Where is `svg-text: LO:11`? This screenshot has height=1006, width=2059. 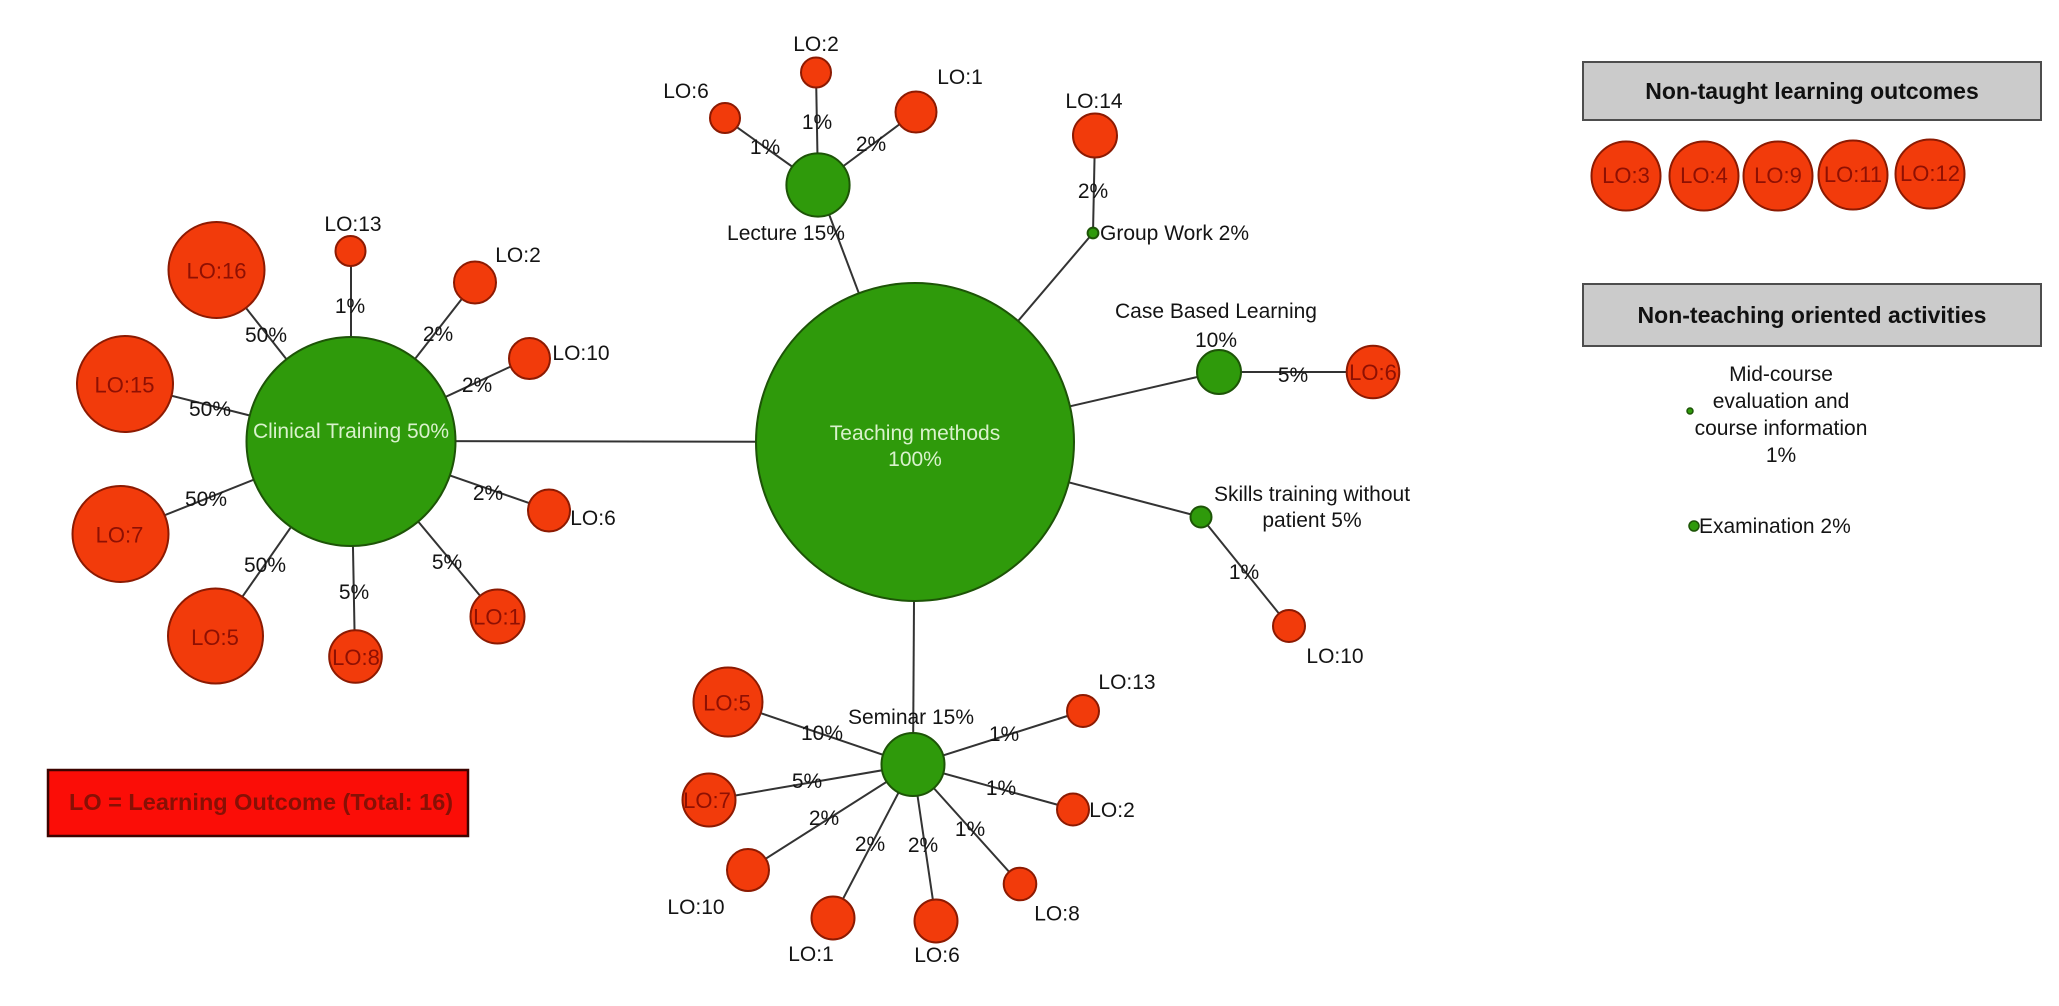 svg-text: LO:11 is located at coordinates (1853, 174).